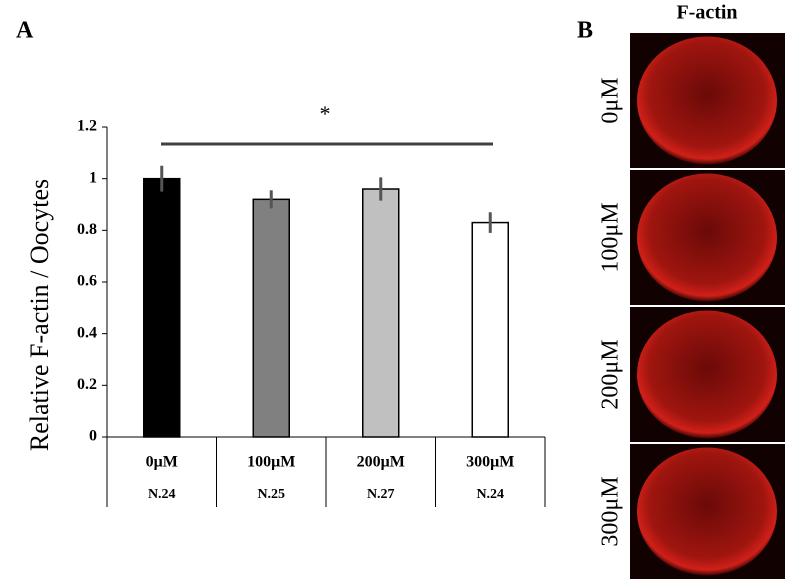  I want to click on x-tick-label: 300μM, so click(490, 462).